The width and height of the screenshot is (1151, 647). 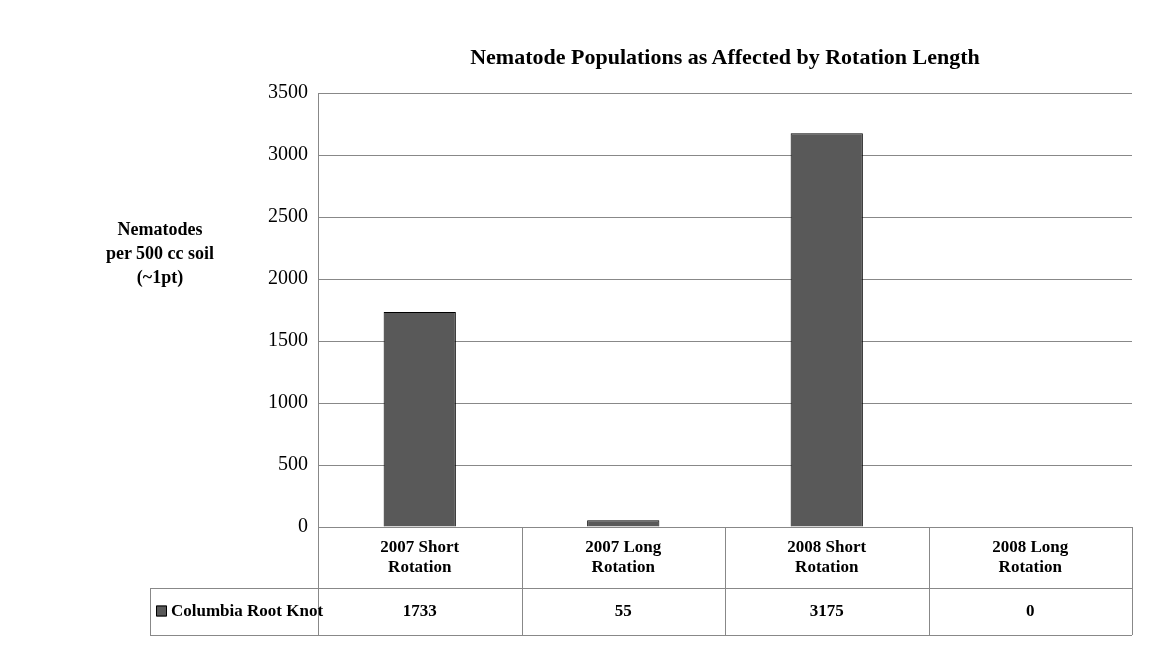 What do you see at coordinates (288, 91) in the screenshot?
I see `y-tick-label: 3500` at bounding box center [288, 91].